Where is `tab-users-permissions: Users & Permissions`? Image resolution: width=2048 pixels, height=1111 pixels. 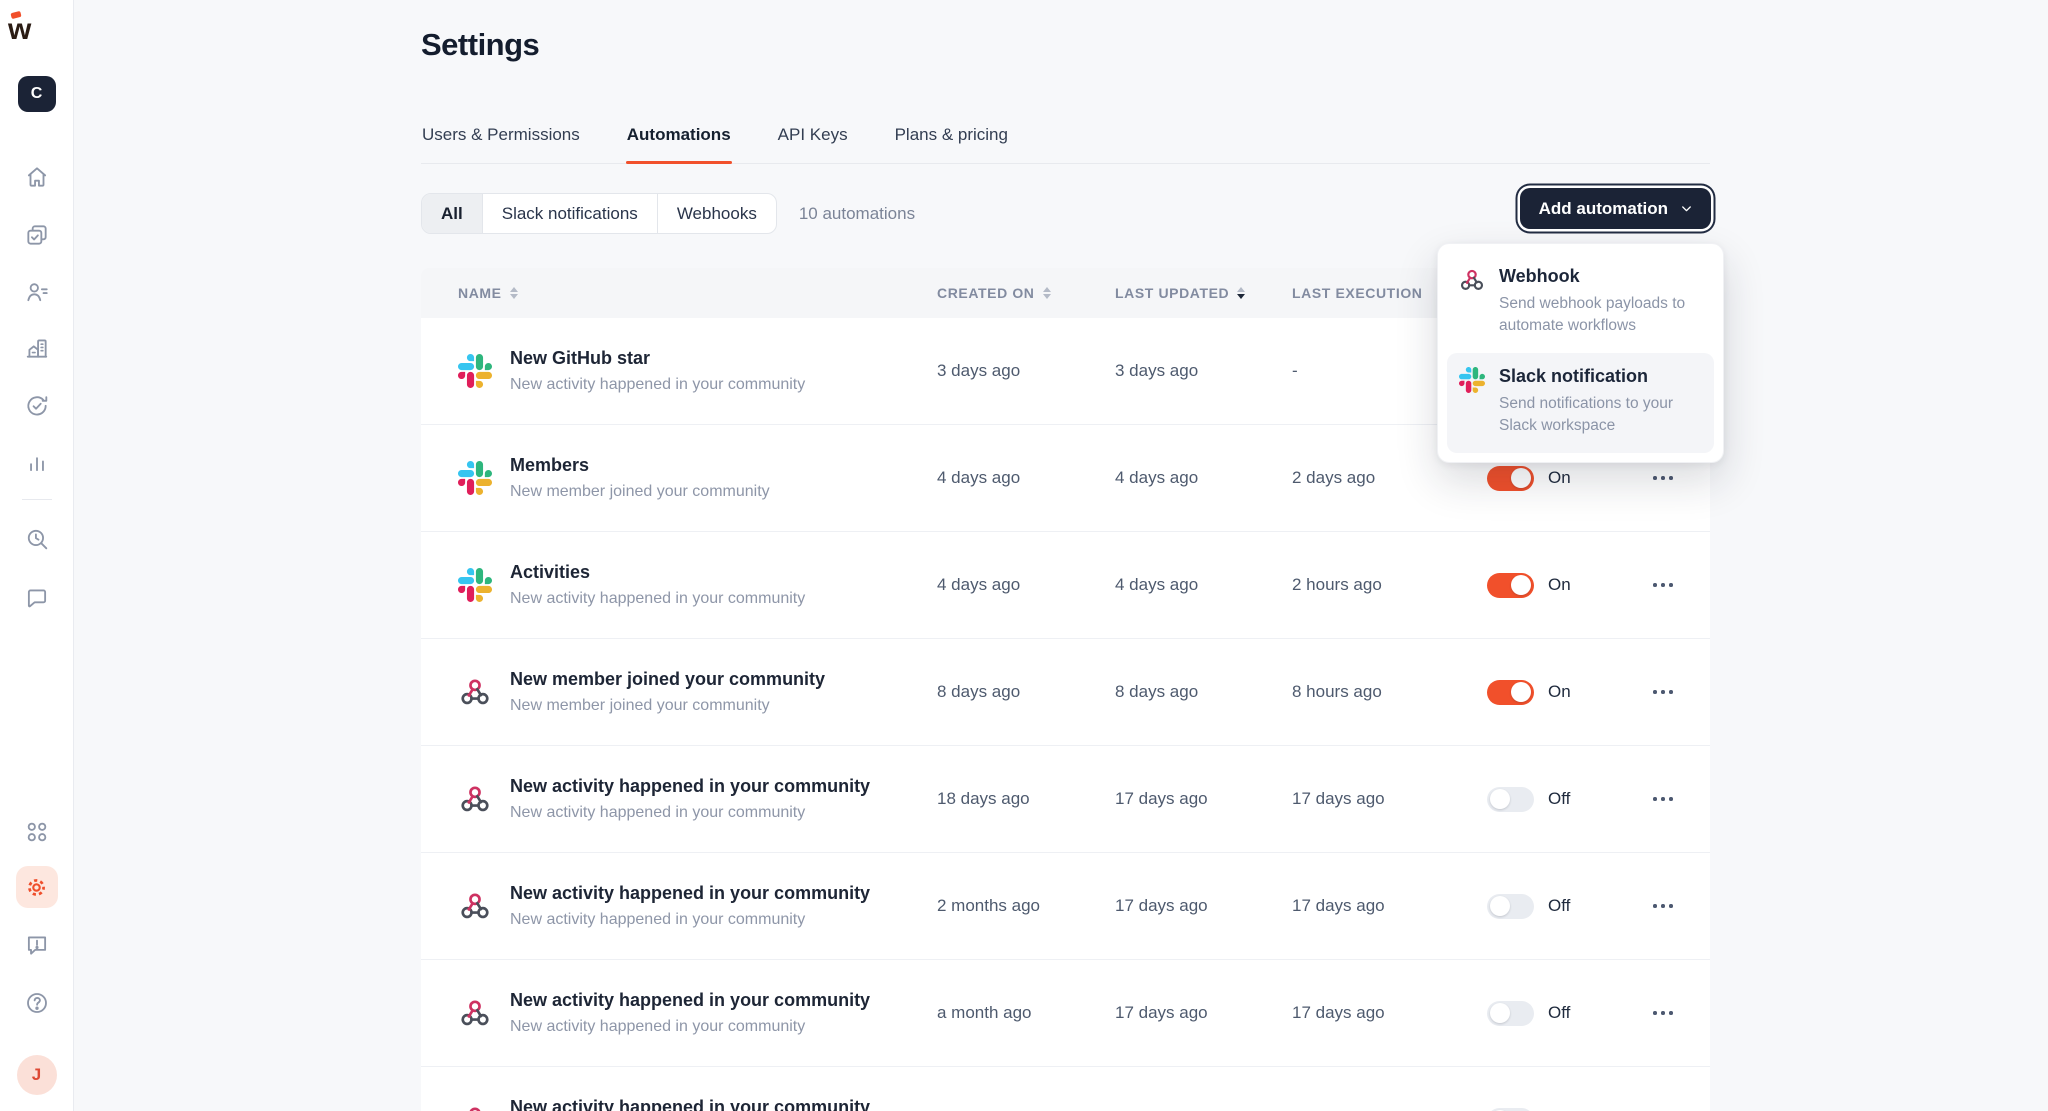
tab-users-permissions: Users & Permissions is located at coordinates (501, 134).